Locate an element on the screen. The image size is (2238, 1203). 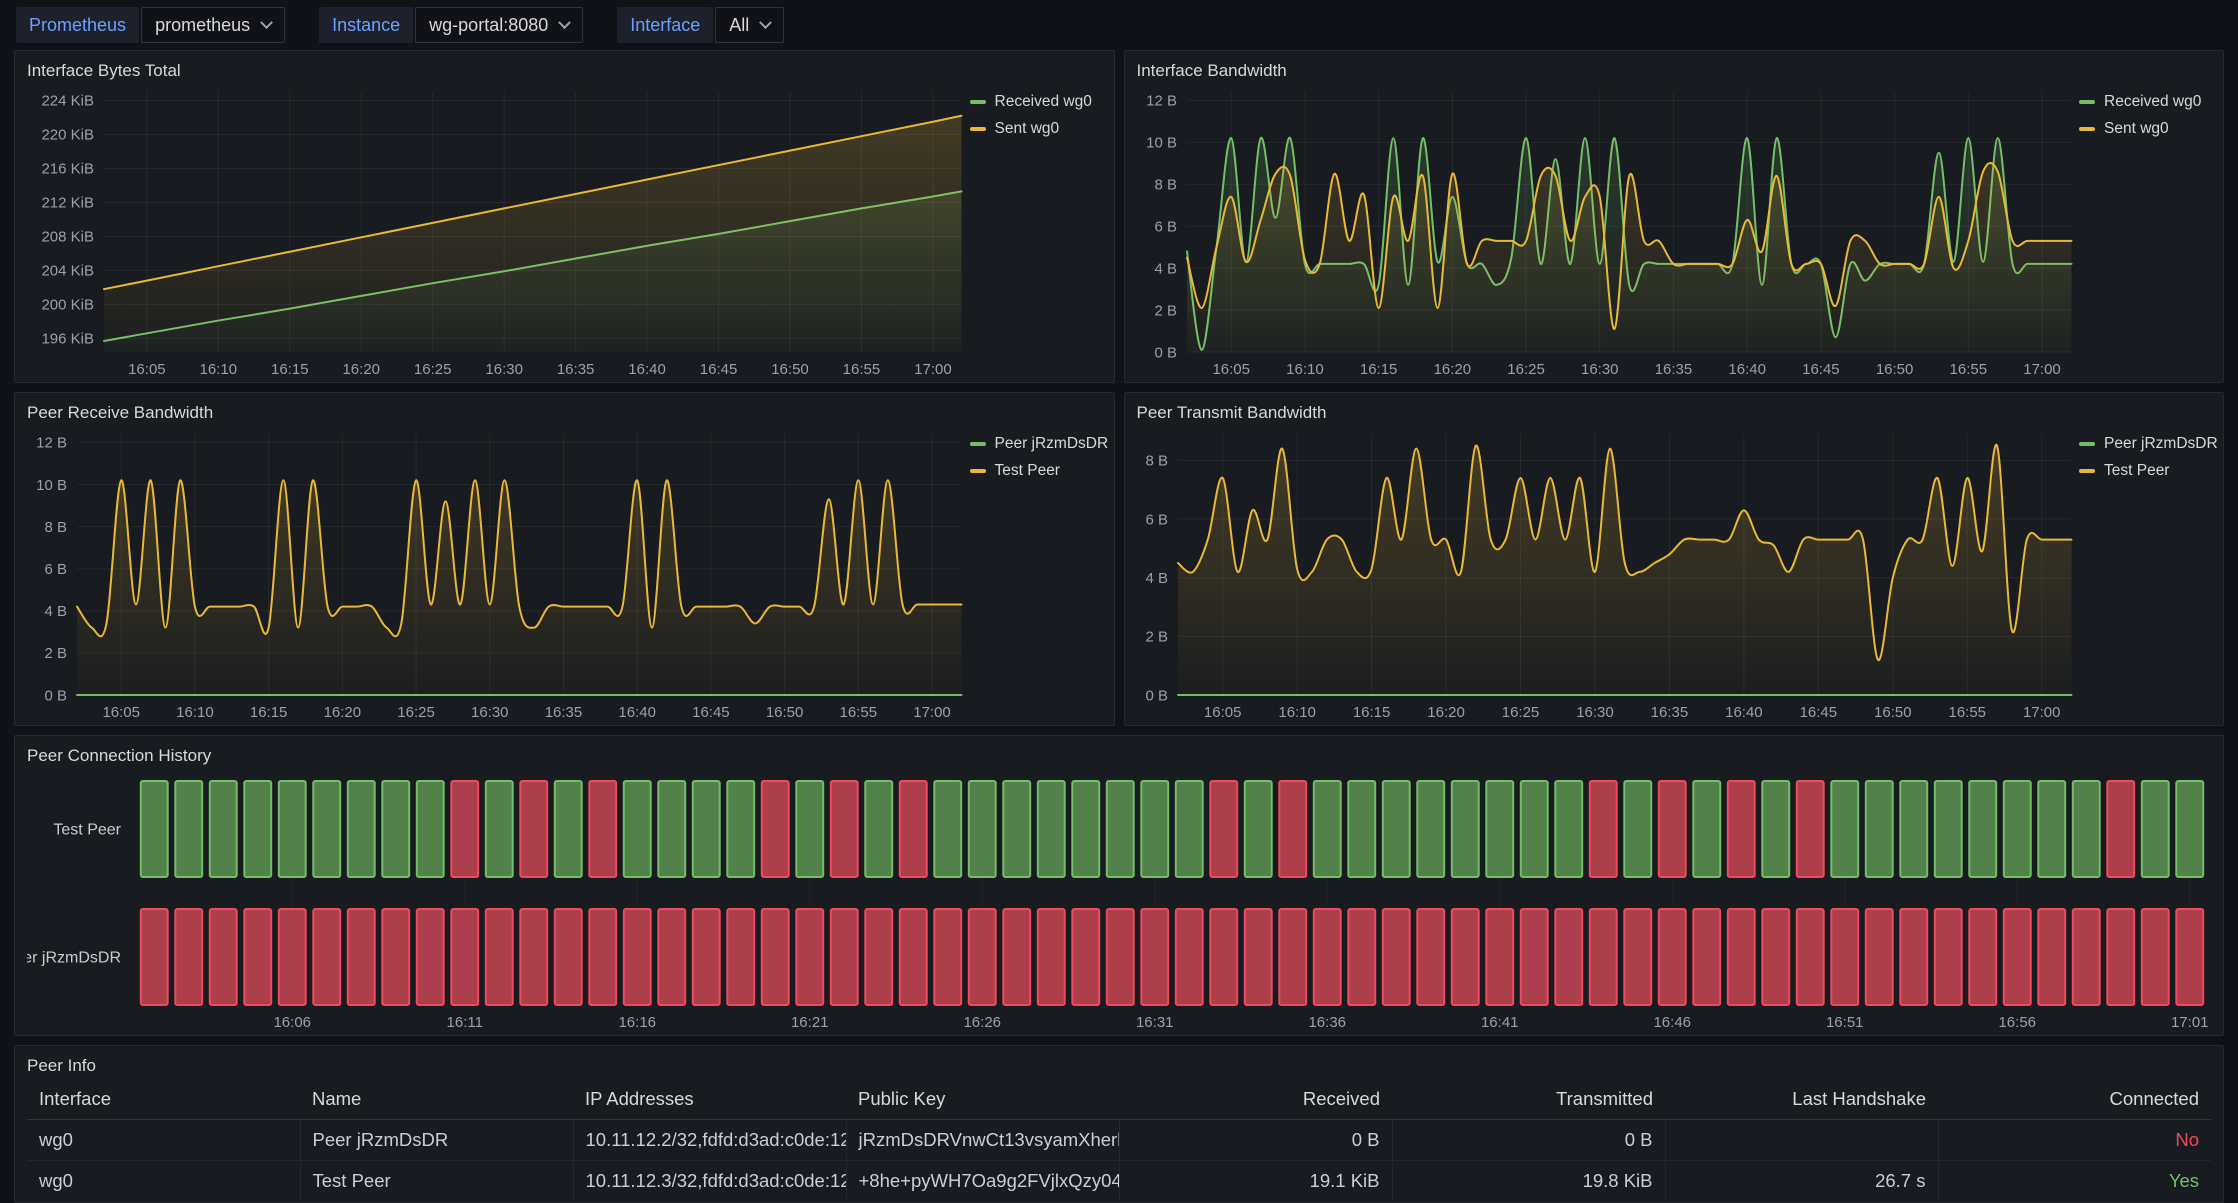
svg-text: 196 KiB is located at coordinates (67, 339).